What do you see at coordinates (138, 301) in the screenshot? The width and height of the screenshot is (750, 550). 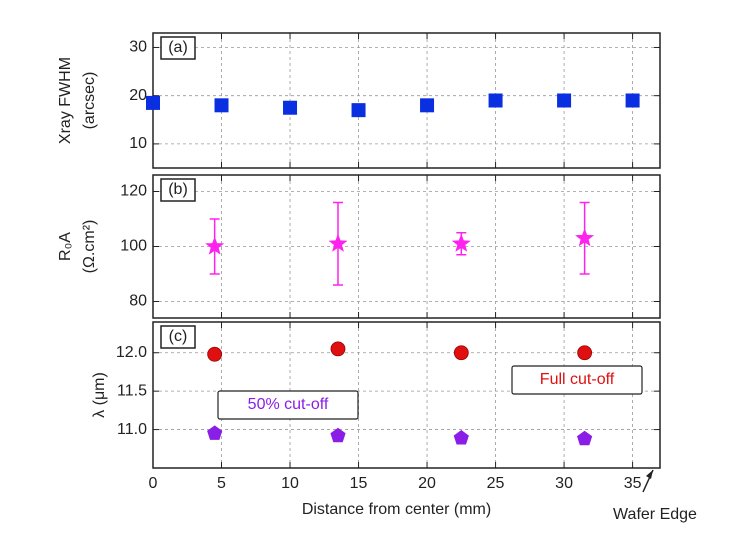 I see `y-tick-label: 80` at bounding box center [138, 301].